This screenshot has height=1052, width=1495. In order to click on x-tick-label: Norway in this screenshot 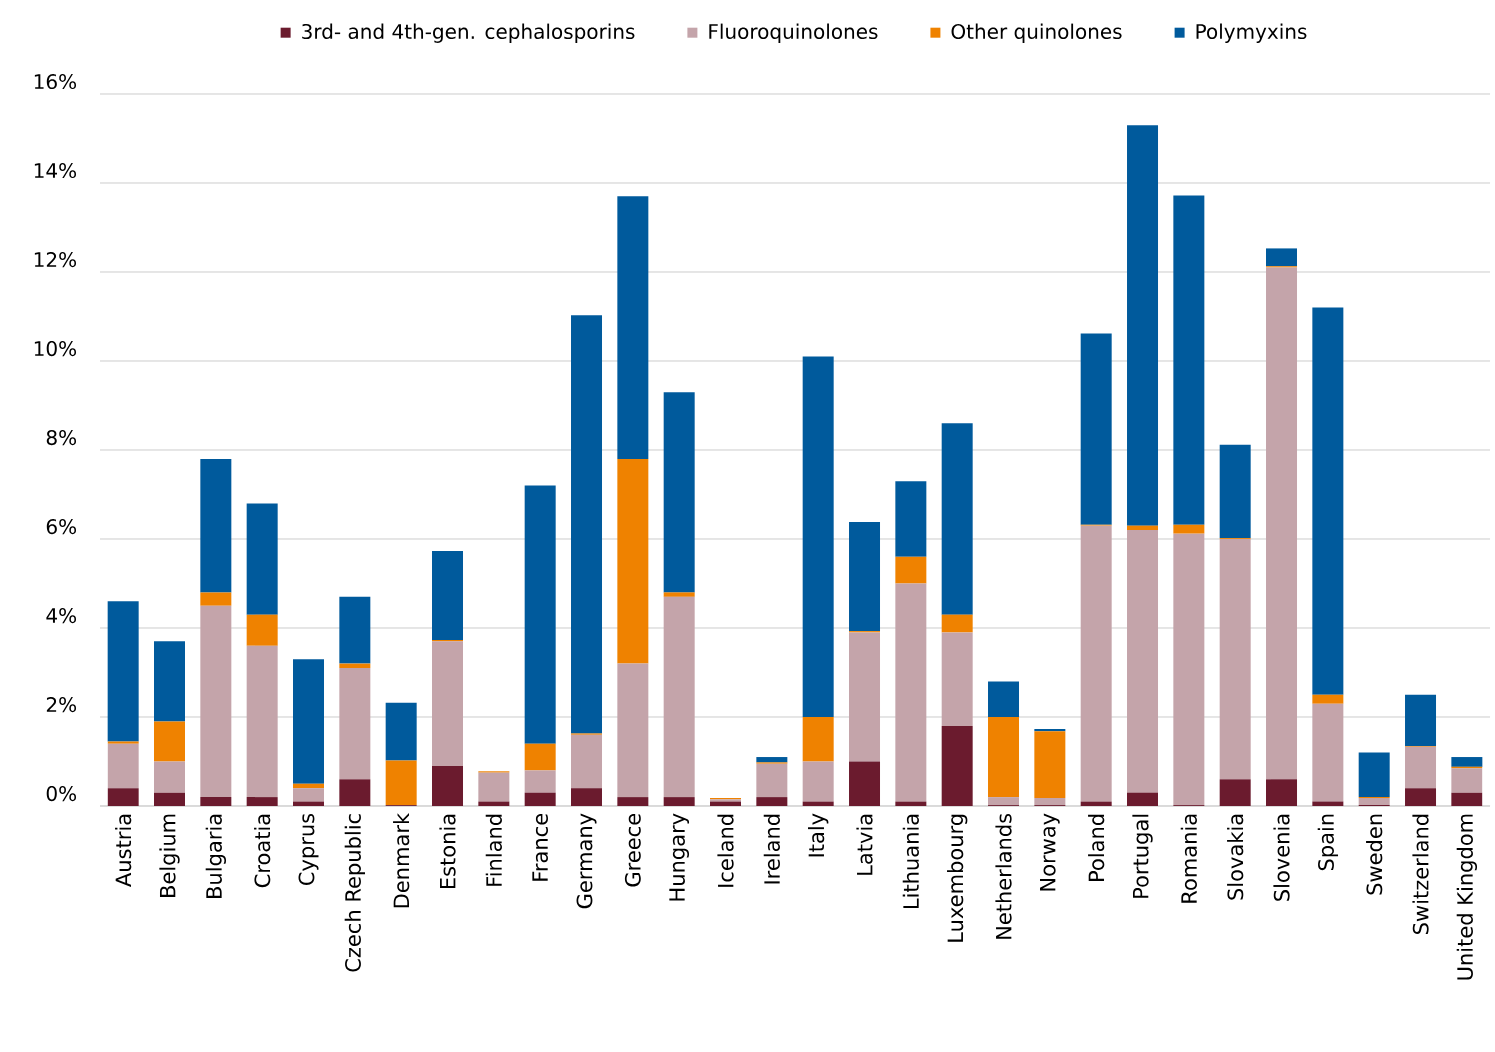, I will do `click(1050, 852)`.